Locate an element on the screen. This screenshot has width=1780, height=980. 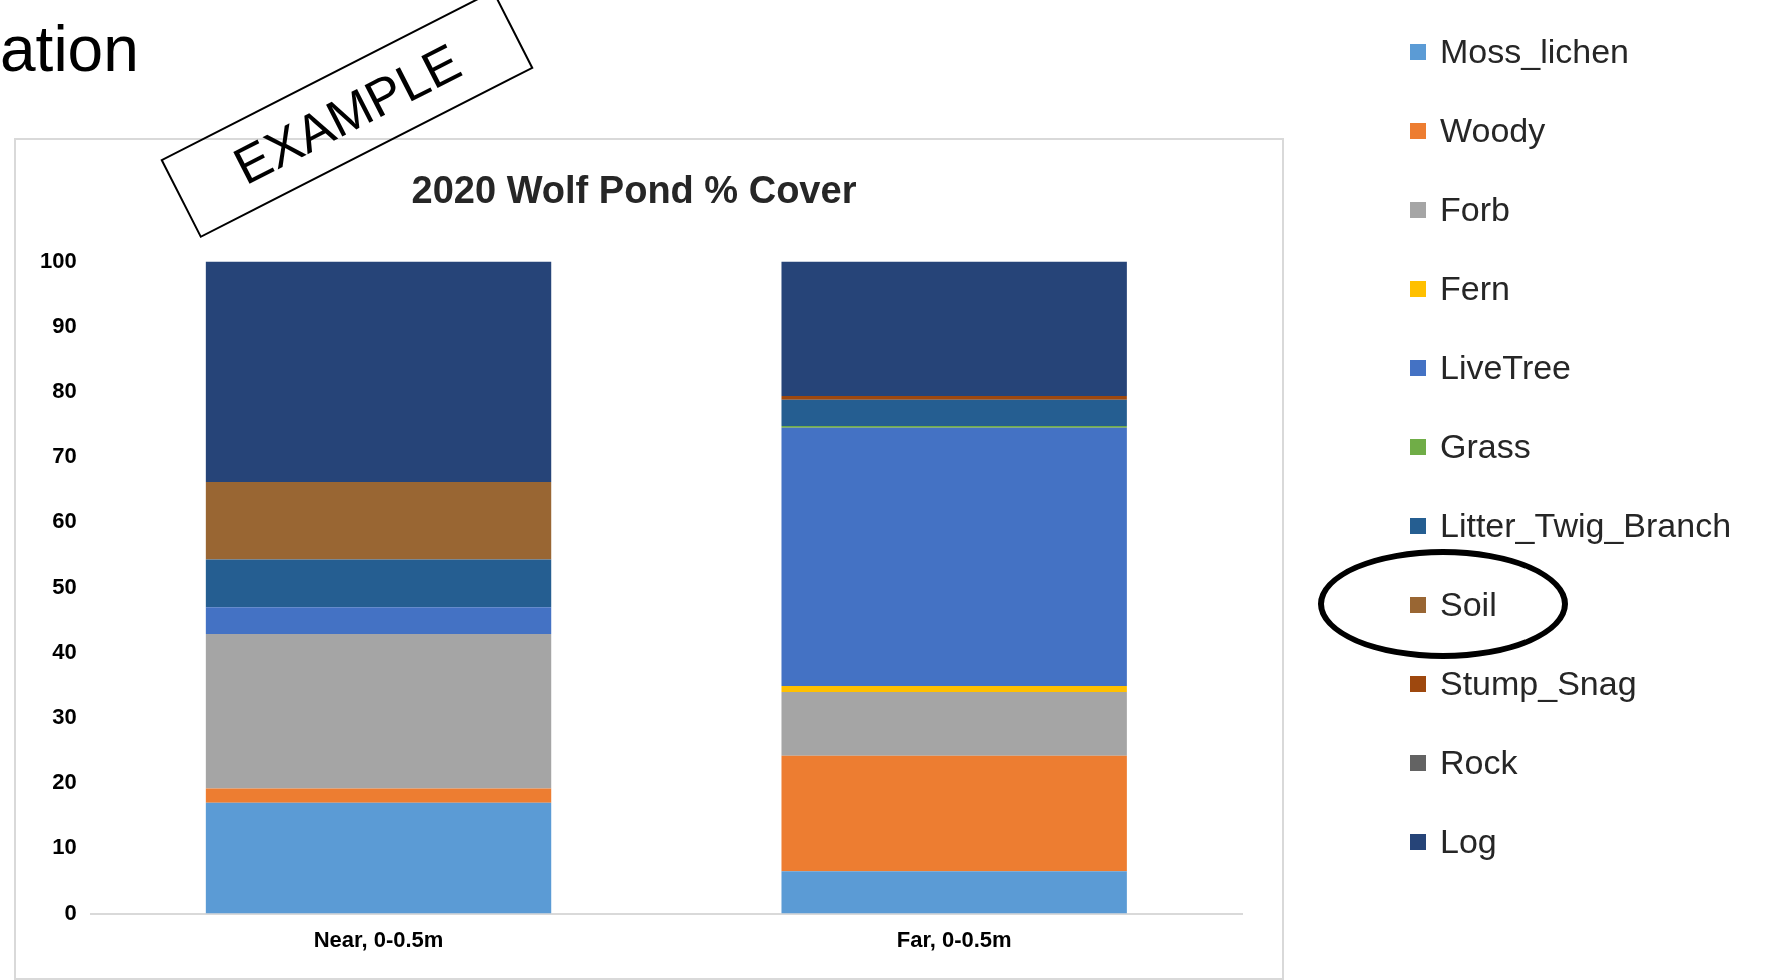
y-tick-label: 40 is located at coordinates (64, 651).